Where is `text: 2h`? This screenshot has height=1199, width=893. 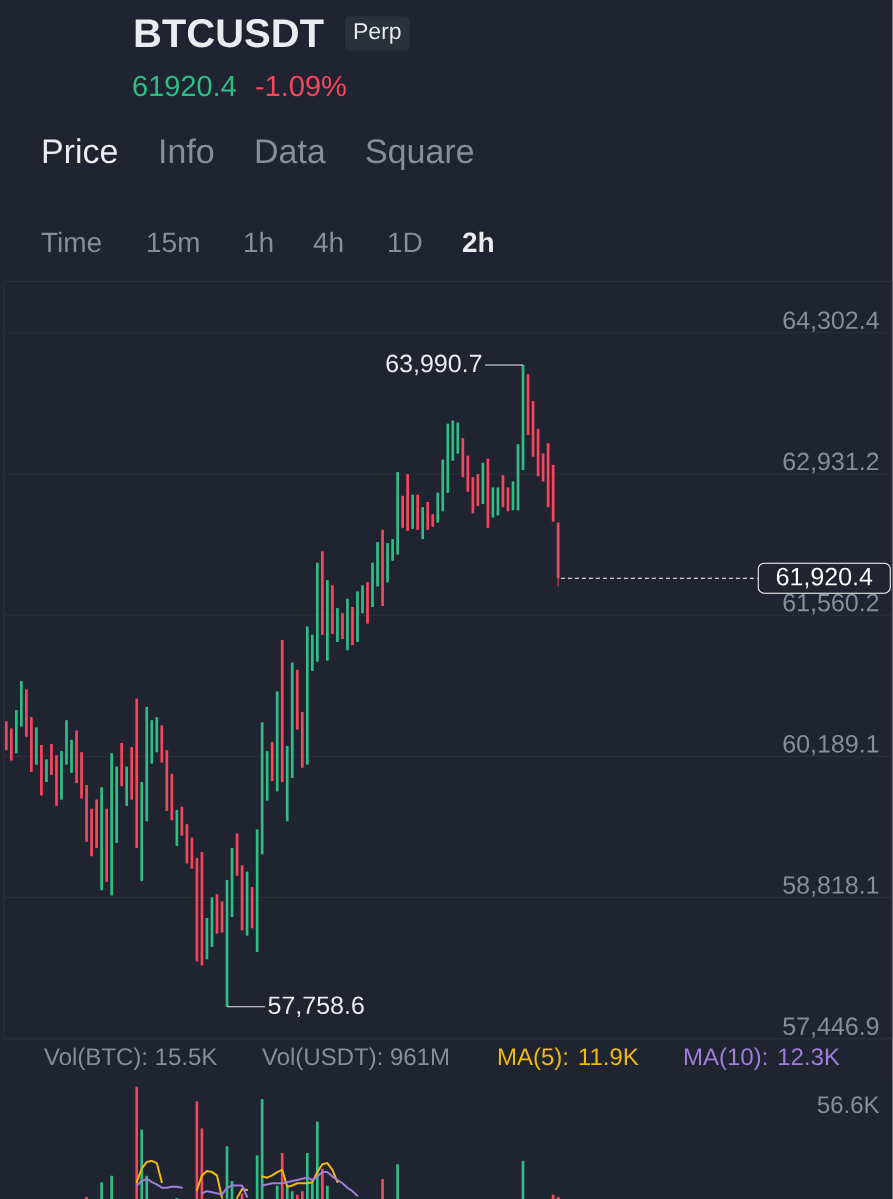
text: 2h is located at coordinates (478, 242).